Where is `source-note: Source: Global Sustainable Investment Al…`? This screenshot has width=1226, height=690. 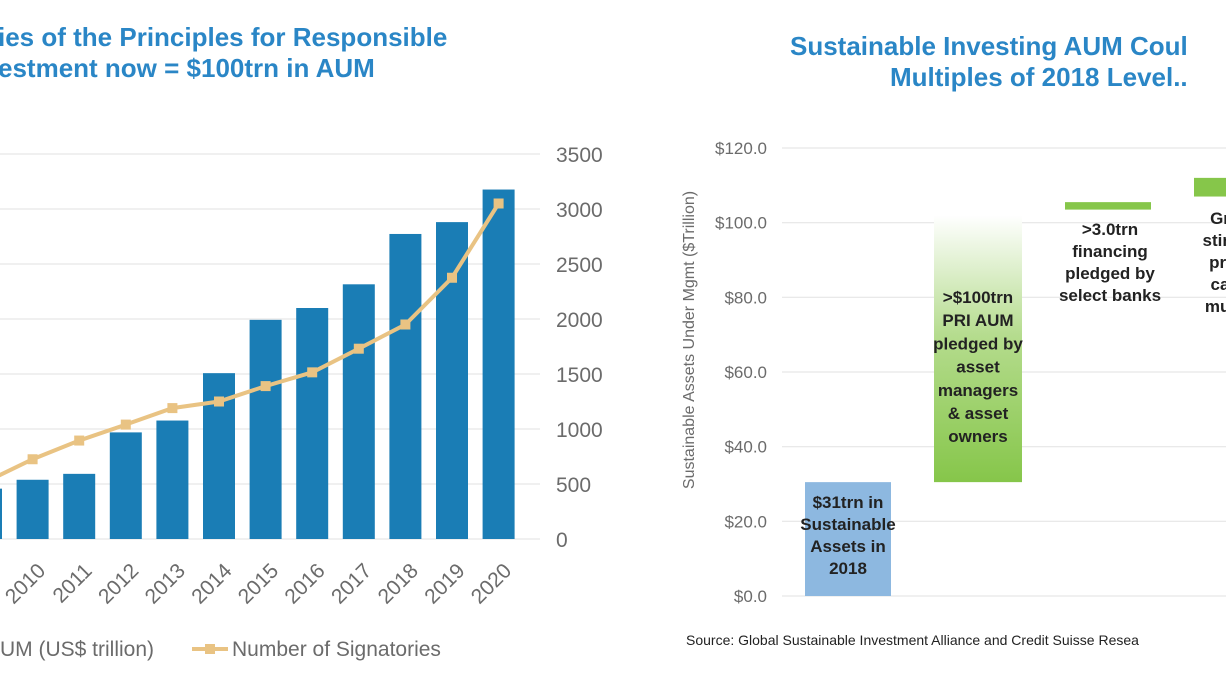
source-note: Source: Global Sustainable Investment Al… is located at coordinates (912, 640).